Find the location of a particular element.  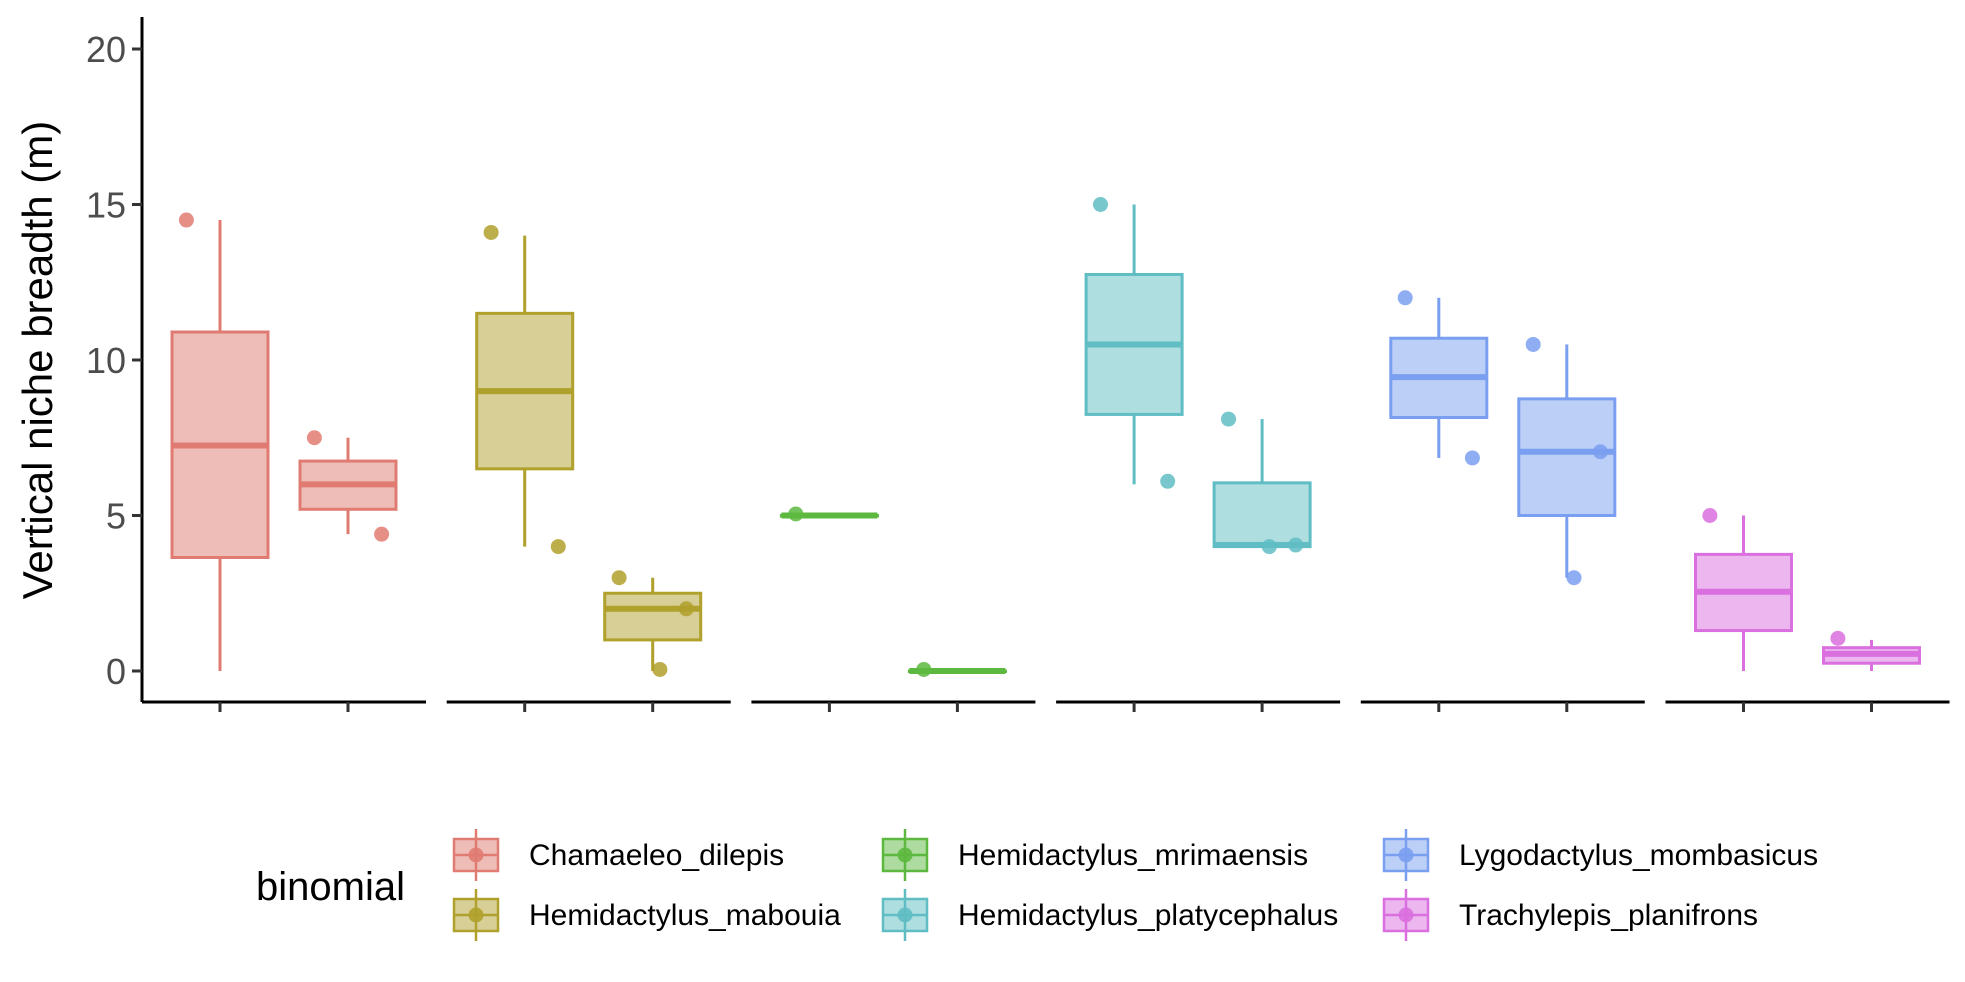

legend-entry: Hemidactylus_mrimaensis is located at coordinates (1094, 855).